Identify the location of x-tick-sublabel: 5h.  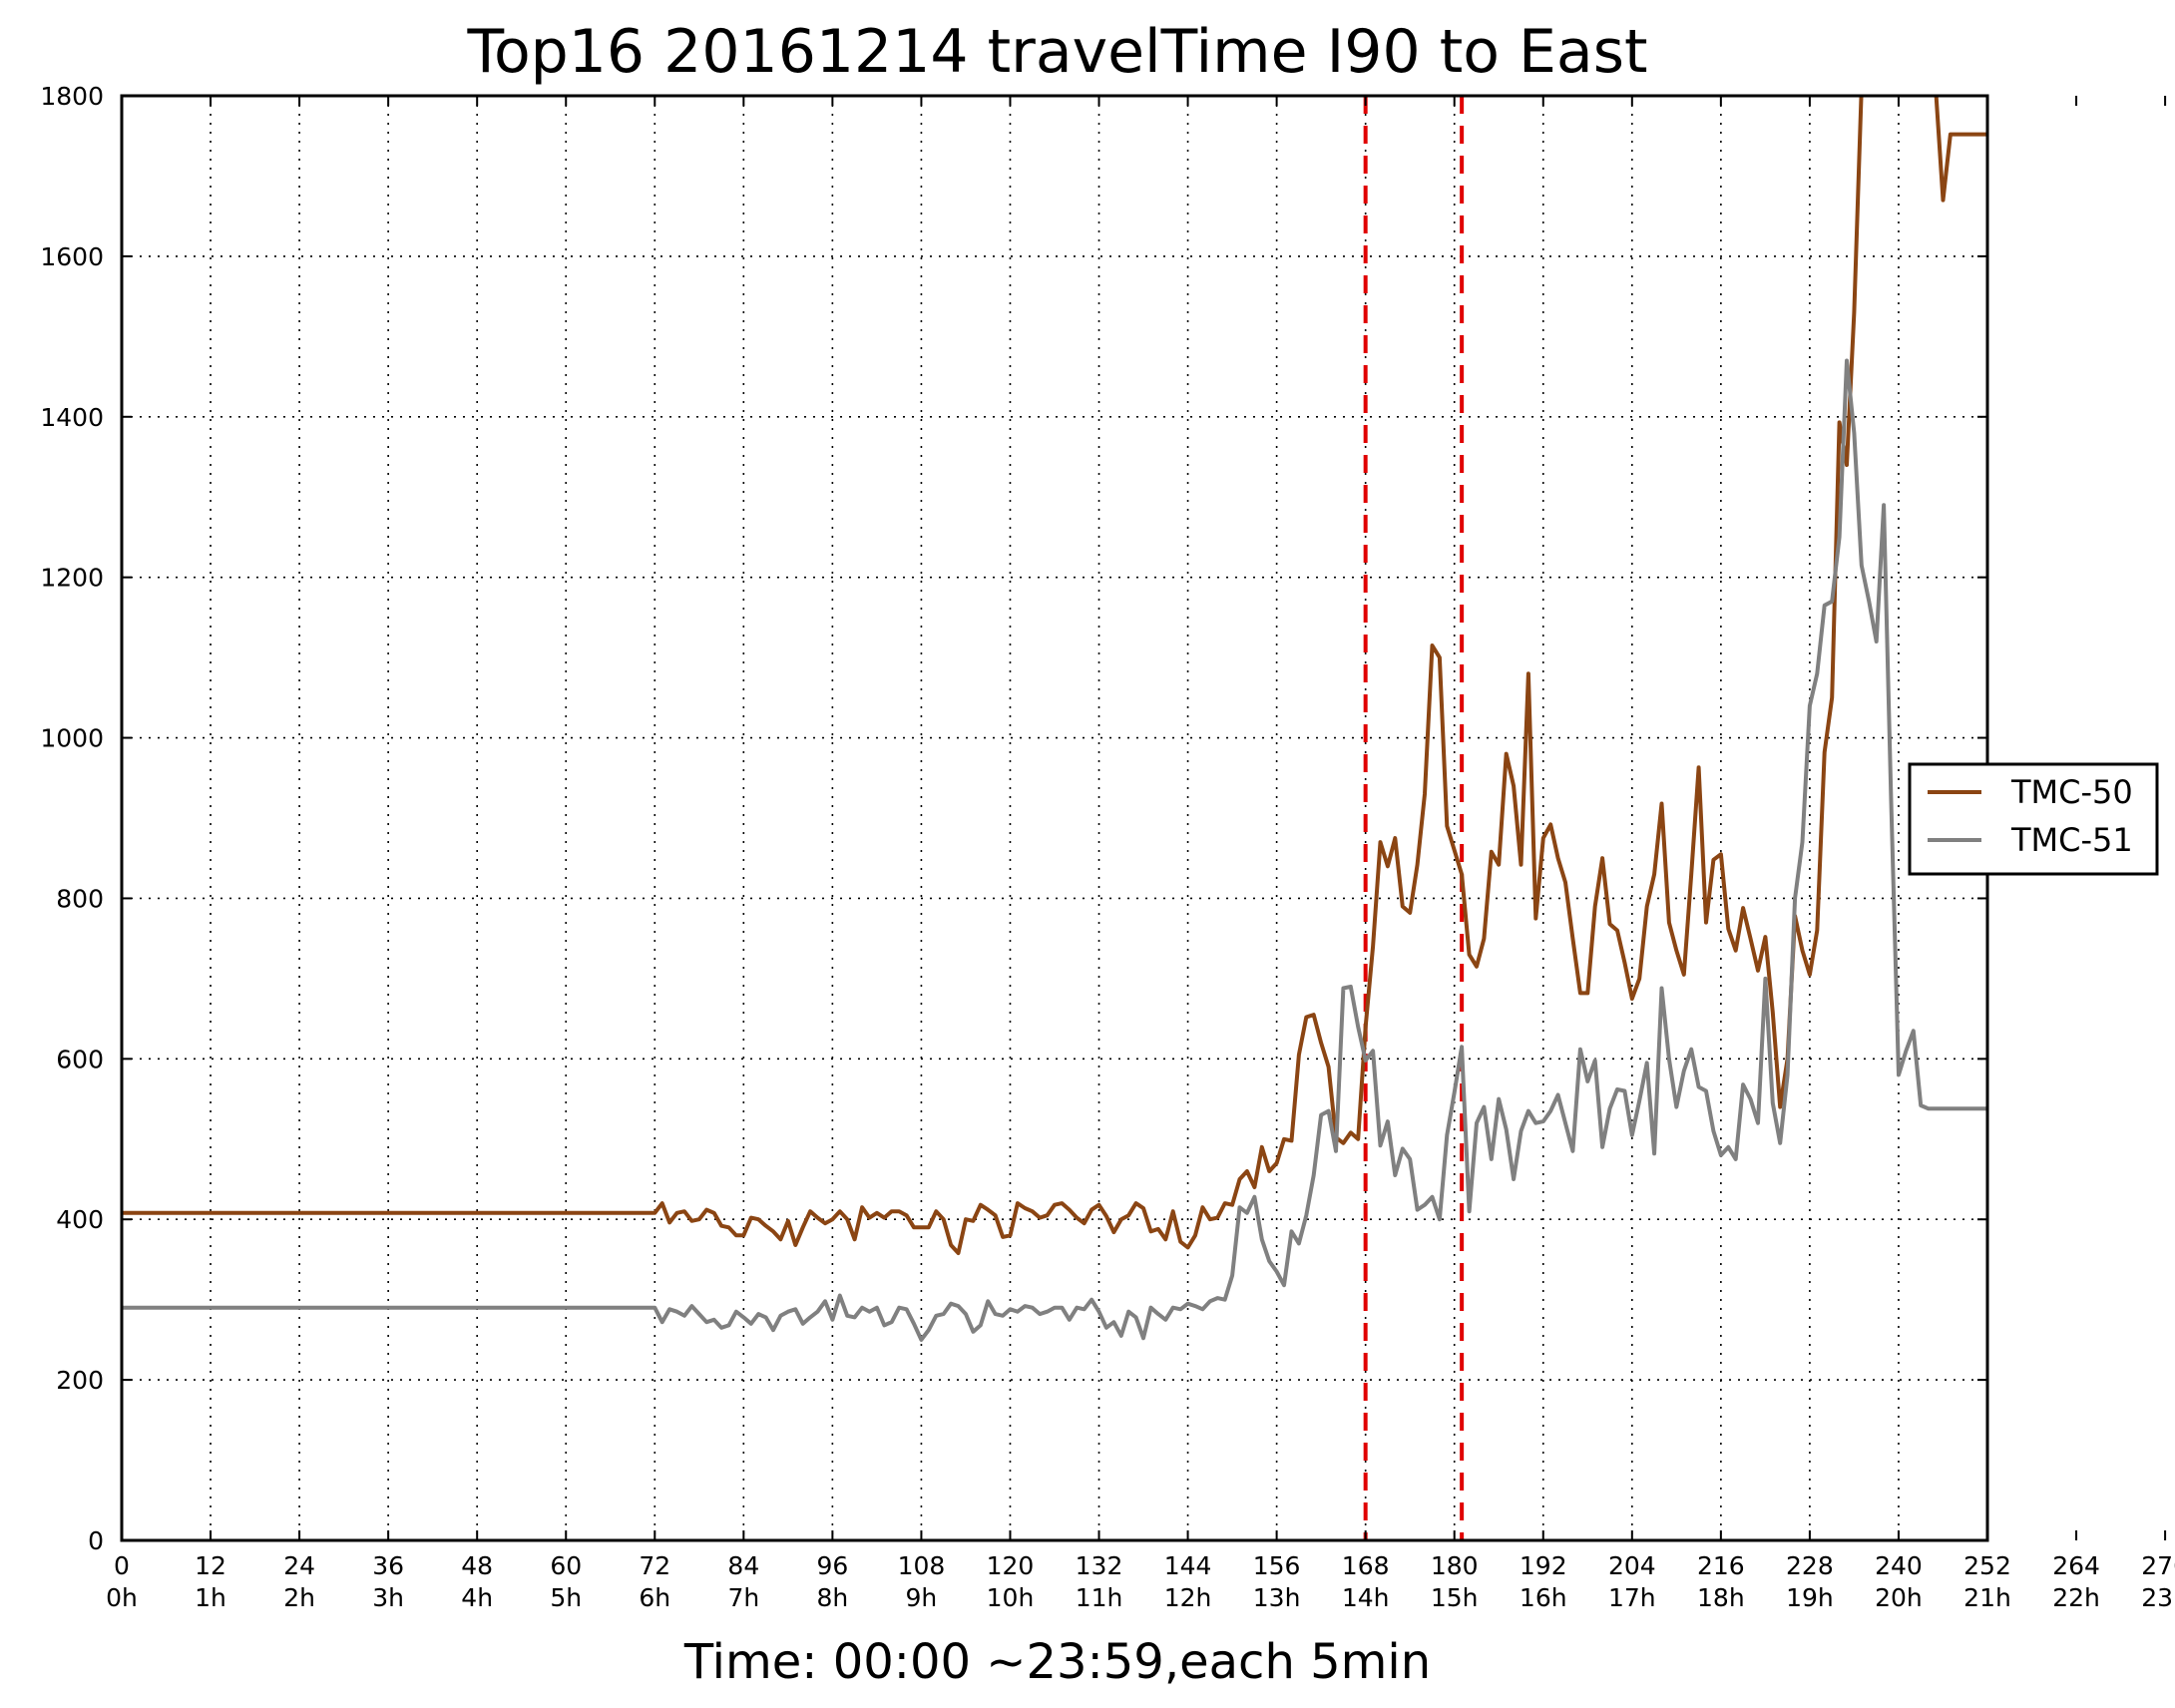
(566, 1597).